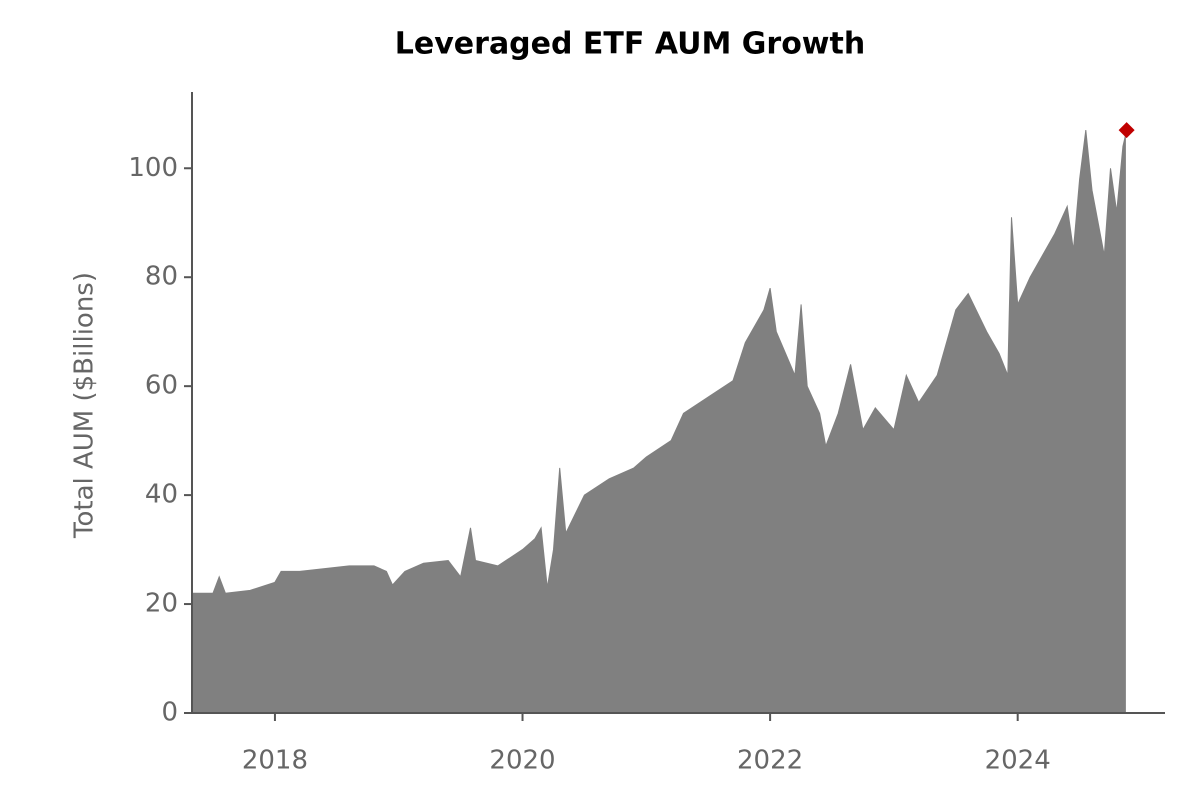 The image size is (1200, 810). What do you see at coordinates (630, 44) in the screenshot?
I see `chart-title: Leveraged ETF AUM Growth` at bounding box center [630, 44].